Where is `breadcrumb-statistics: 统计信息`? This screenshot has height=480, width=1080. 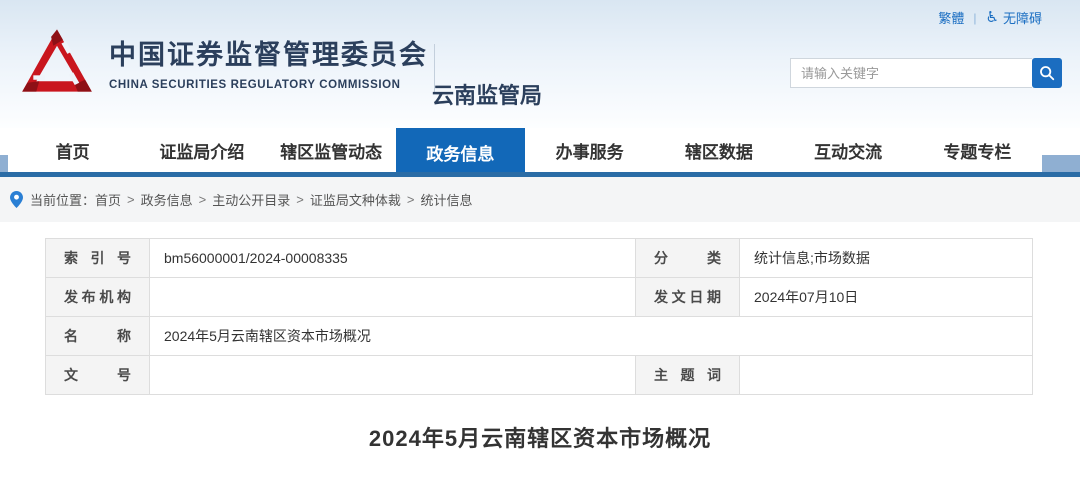
breadcrumb-statistics: 统计信息 is located at coordinates (446, 200).